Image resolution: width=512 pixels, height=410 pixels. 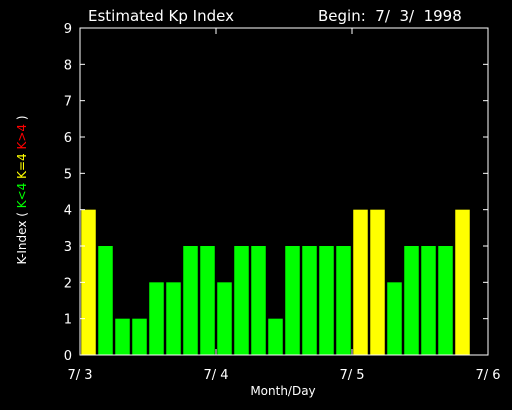 What do you see at coordinates (22, 241) in the screenshot?
I see `y-axis-label-prefix: K-Index` at bounding box center [22, 241].